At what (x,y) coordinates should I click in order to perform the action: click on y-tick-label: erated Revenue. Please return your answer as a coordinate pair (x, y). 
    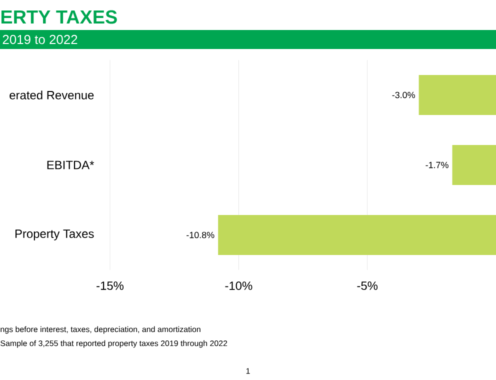
    Looking at the image, I should click on (52, 95).